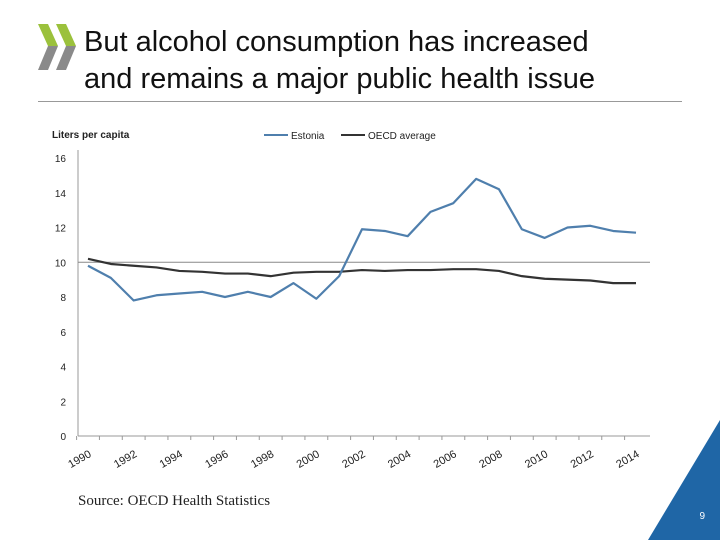 The image size is (720, 540). What do you see at coordinates (63, 298) in the screenshot?
I see `y-tick-label: 8` at bounding box center [63, 298].